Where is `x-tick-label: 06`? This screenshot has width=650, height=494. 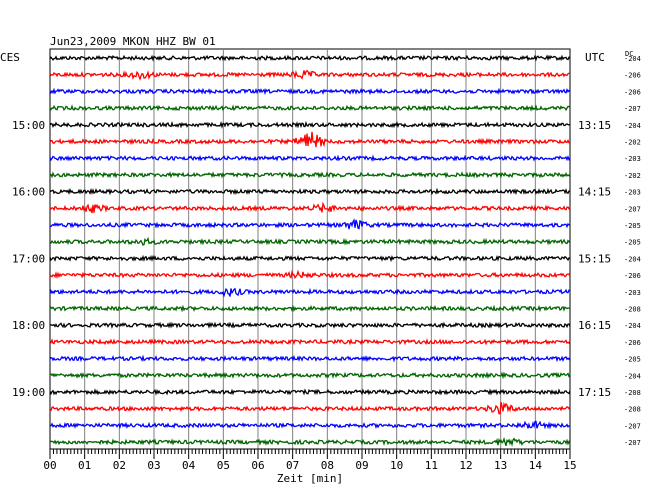
x-tick-label: 06 is located at coordinates (257, 465).